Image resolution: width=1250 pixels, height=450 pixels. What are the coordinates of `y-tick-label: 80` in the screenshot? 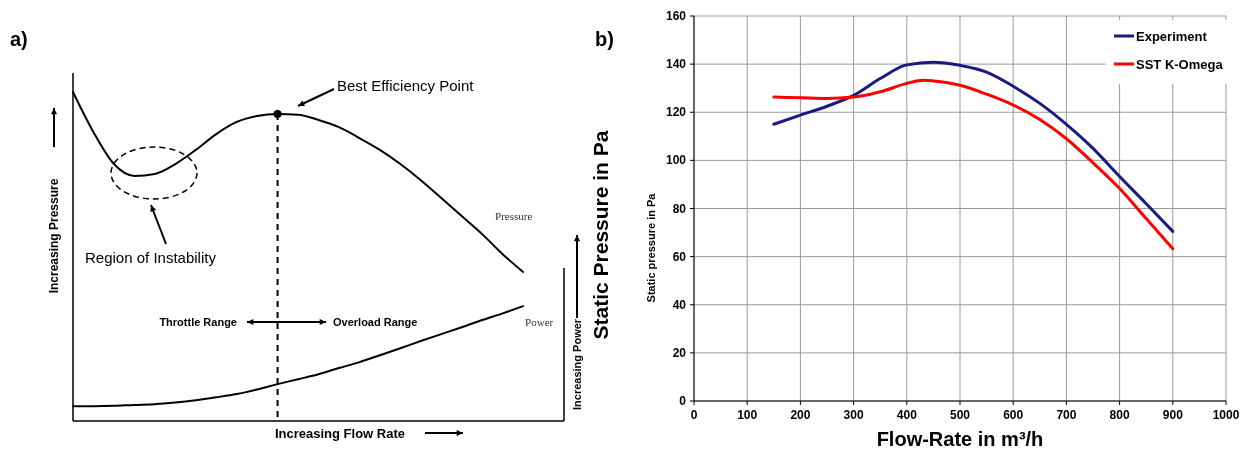 It's located at (679, 208).